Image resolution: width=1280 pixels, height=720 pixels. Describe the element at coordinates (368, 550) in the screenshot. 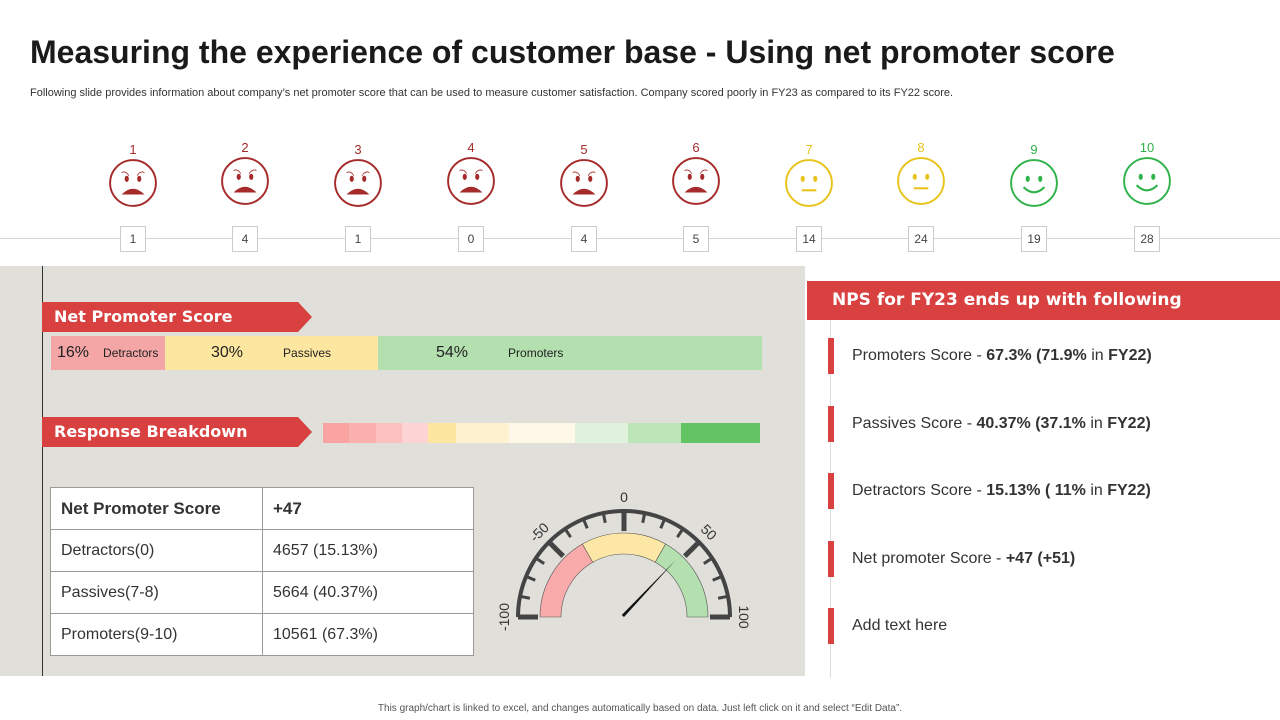

I see `table-cell: 4657 (15.13%)` at that location.